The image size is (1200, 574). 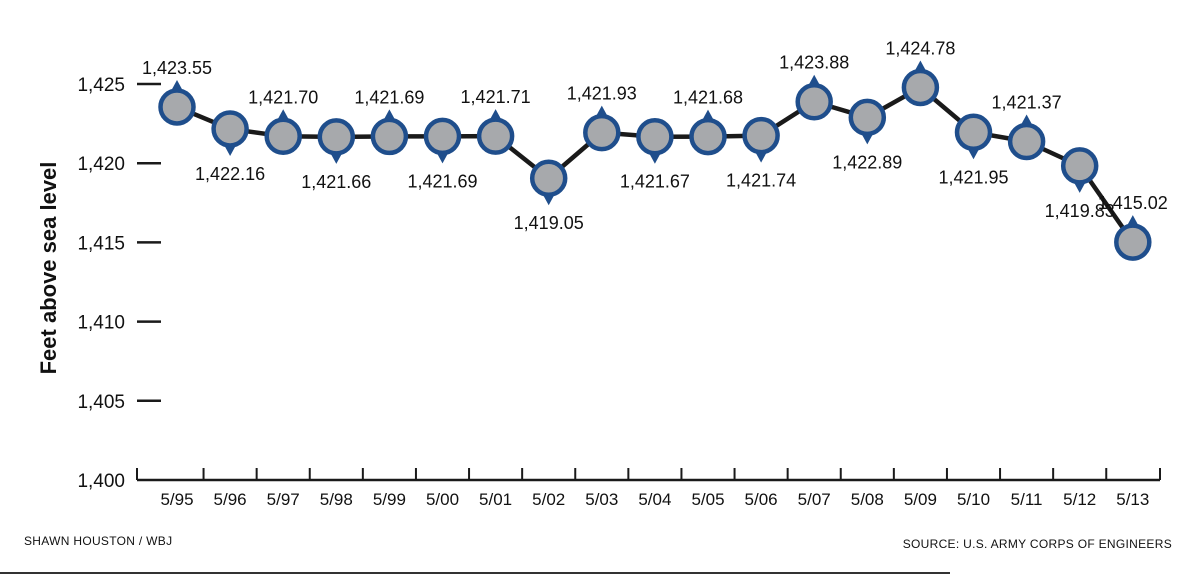 What do you see at coordinates (1037, 544) in the screenshot?
I see `source-note: SOURCE: U.S. ARMY CORPS OF ENGINEERS` at bounding box center [1037, 544].